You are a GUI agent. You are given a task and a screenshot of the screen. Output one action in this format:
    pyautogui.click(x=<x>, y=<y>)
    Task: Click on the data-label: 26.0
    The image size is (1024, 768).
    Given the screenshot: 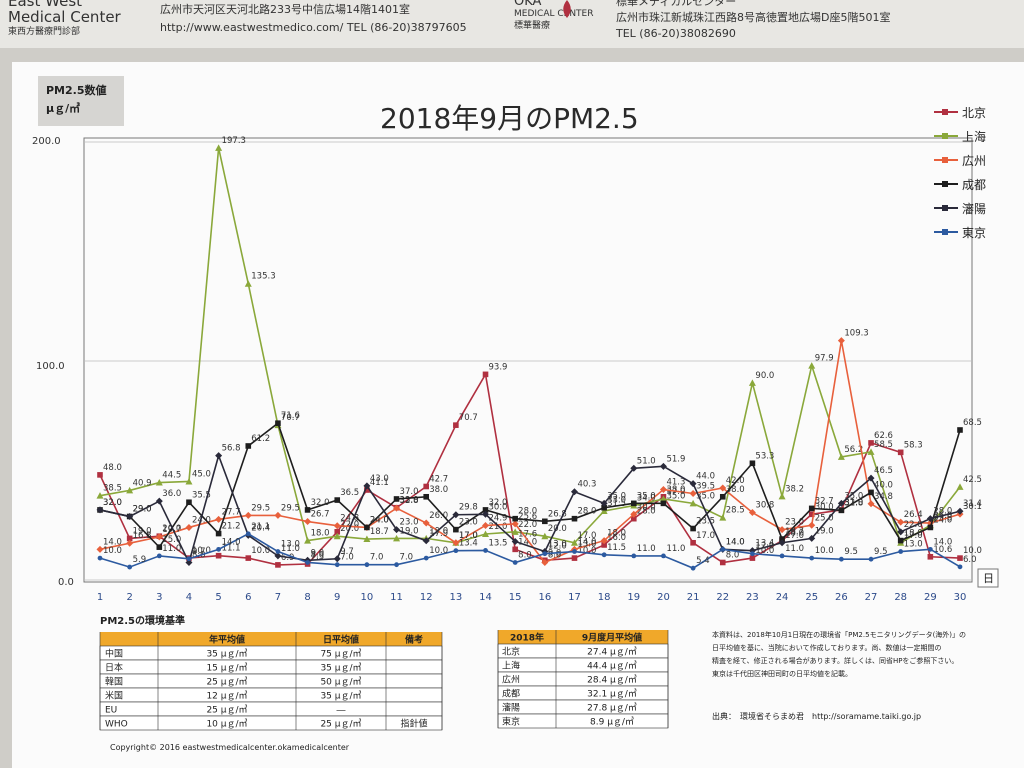 What is the action you would take?
    pyautogui.click(x=438, y=516)
    